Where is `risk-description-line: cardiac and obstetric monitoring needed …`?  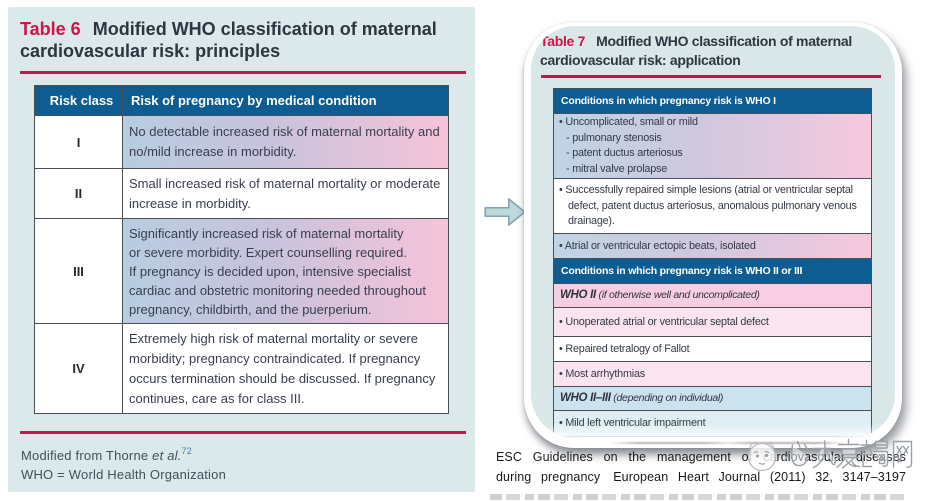
risk-description-line: cardiac and obstetric monitoring needed … is located at coordinates (278, 290).